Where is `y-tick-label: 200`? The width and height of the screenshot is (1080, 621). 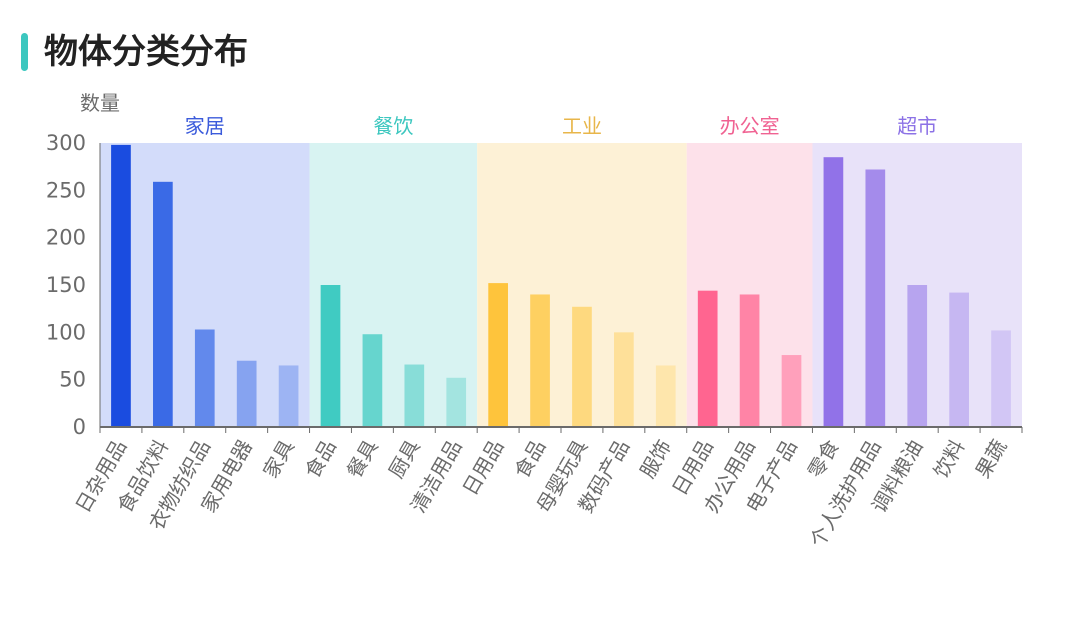 y-tick-label: 200 is located at coordinates (66, 238).